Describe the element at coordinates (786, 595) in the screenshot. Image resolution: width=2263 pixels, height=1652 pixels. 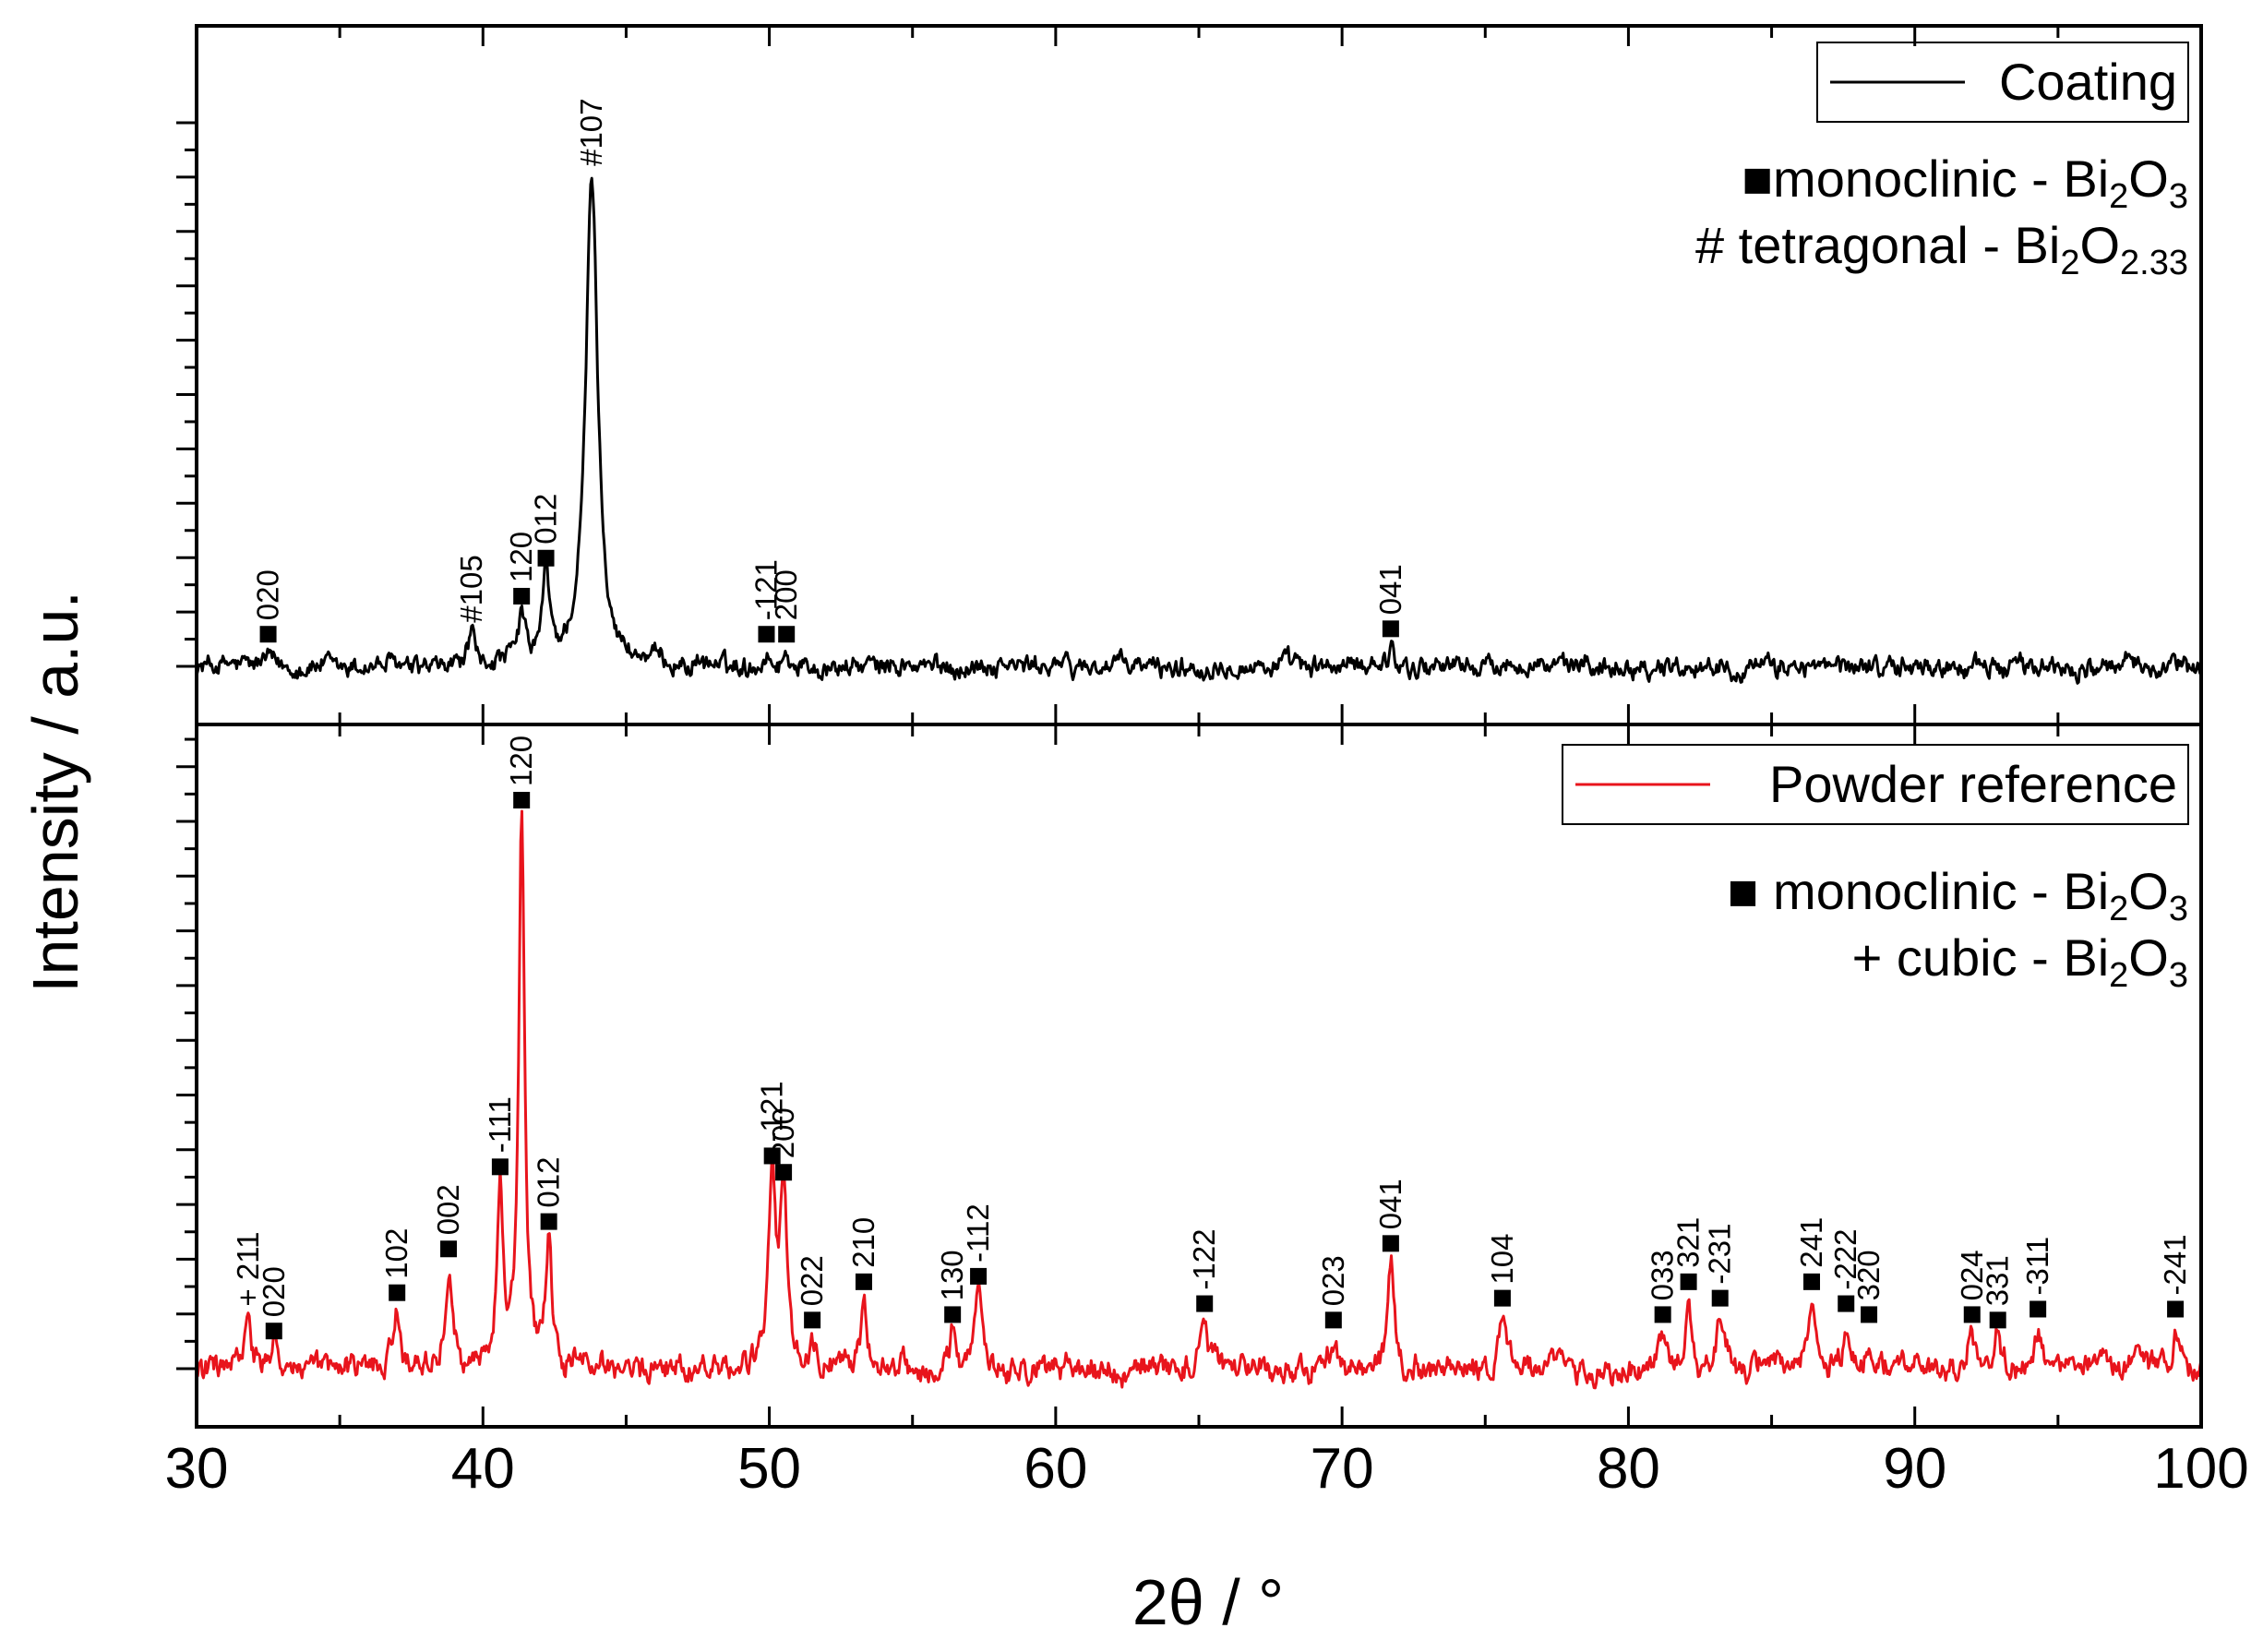
I see `peak-label-text: 200` at that location.